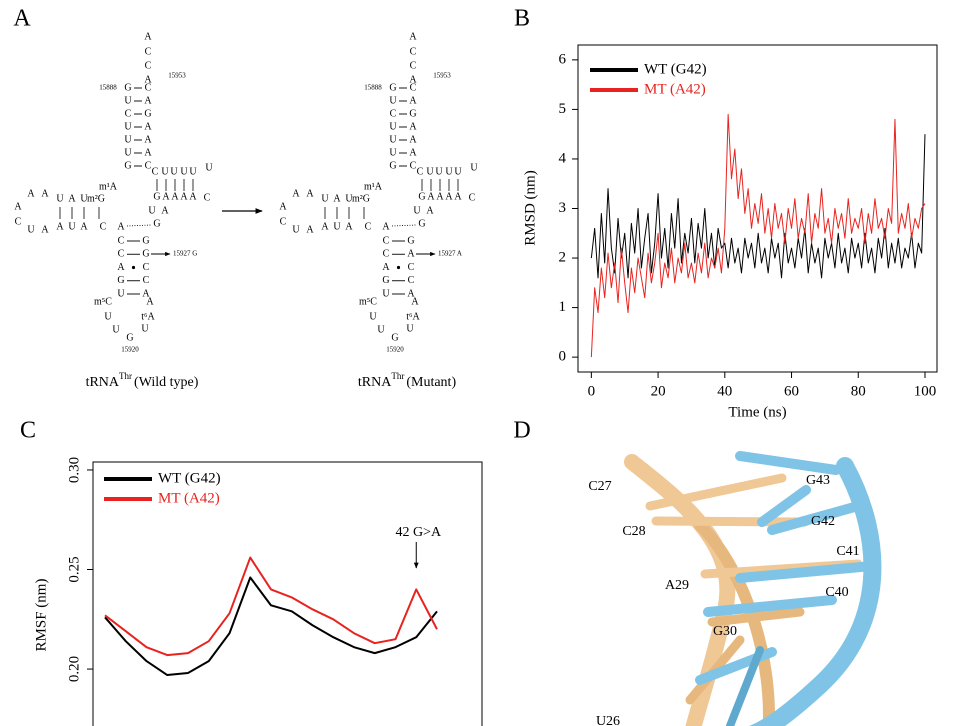 The height and width of the screenshot is (726, 964). I want to click on ribbon-model, so click(753, 588).